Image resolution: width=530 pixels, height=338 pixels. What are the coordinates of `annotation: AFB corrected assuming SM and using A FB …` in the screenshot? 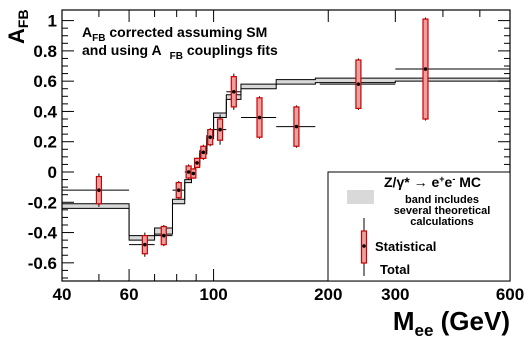 It's located at (180, 43).